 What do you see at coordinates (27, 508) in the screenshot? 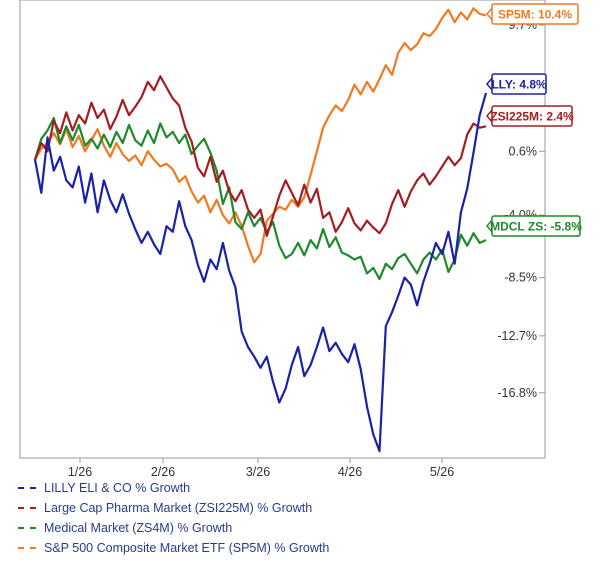
I see `legend-swatch-zsi225m` at bounding box center [27, 508].